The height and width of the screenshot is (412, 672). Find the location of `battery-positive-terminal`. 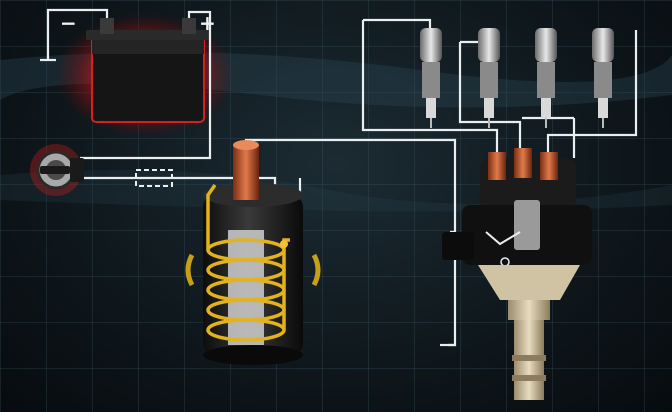

battery-positive-terminal is located at coordinates (189, 26).